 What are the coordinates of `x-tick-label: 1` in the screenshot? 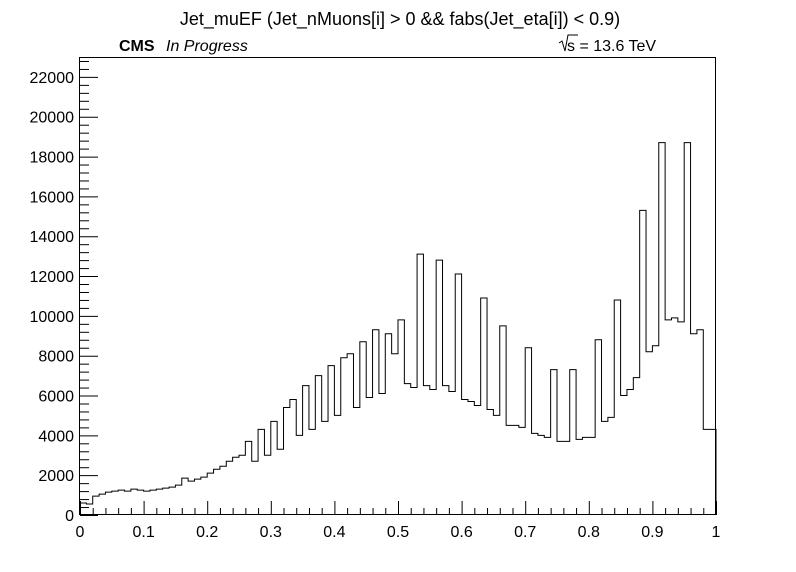 It's located at (716, 532).